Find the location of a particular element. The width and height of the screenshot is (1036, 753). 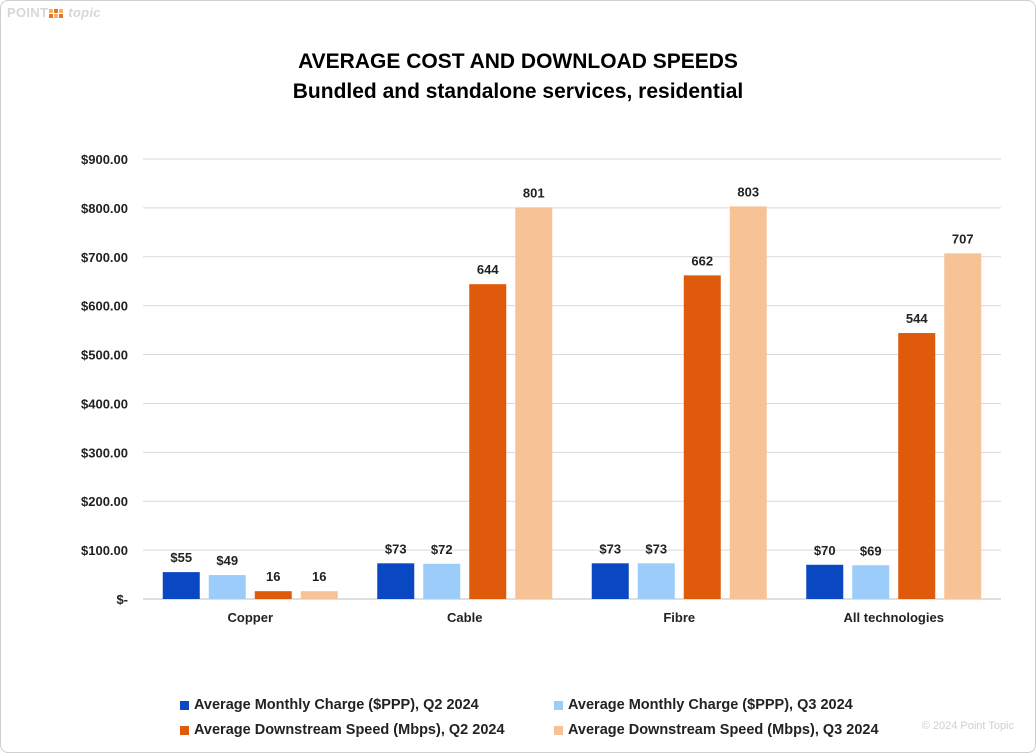

copyright-notice: © 2024 Point Topic is located at coordinates (967, 726).